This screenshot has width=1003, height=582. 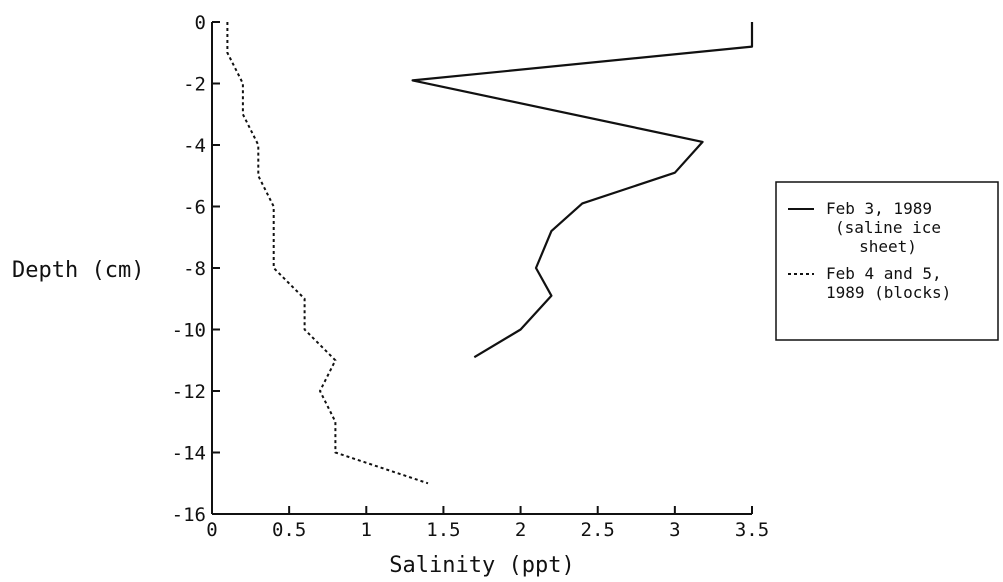 I want to click on x-axis-ticks: 0 0.5 1 1.5 2 2.5 3 3.5, so click(x=487, y=523).